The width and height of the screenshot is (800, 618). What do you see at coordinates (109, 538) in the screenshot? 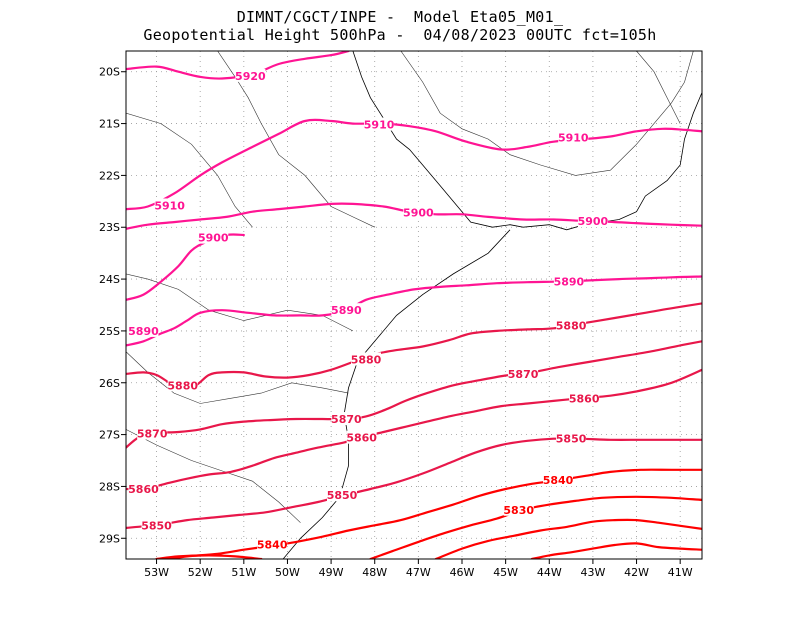
I see `y-tick-label: 29S` at bounding box center [109, 538].